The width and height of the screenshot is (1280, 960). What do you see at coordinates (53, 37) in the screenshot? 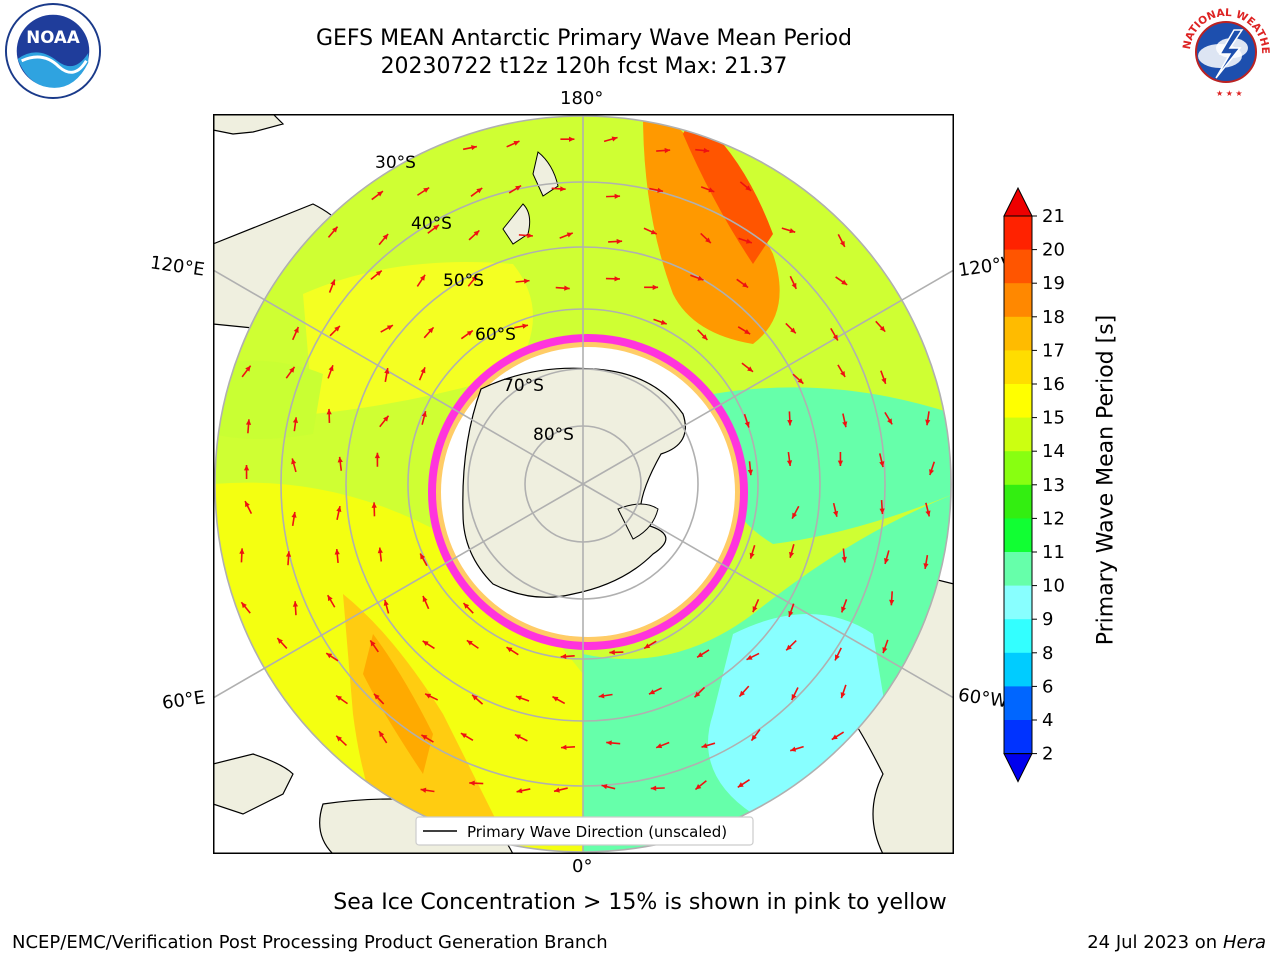
I see `noaa-logo-text: NOAA` at bounding box center [53, 37].